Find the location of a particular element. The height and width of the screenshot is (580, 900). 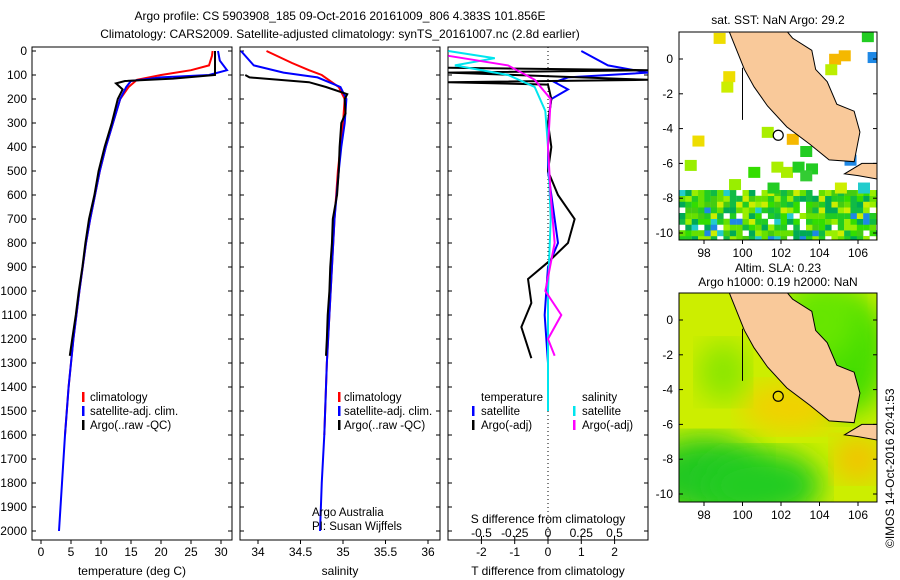

sst-lat-tick-label: -10 is located at coordinates (665, 233).